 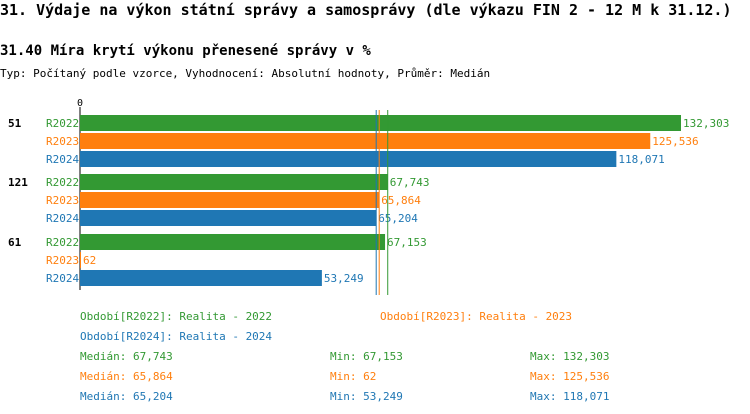 I want to click on stat-max-r2022: Max: 132,303, so click(x=570, y=356).